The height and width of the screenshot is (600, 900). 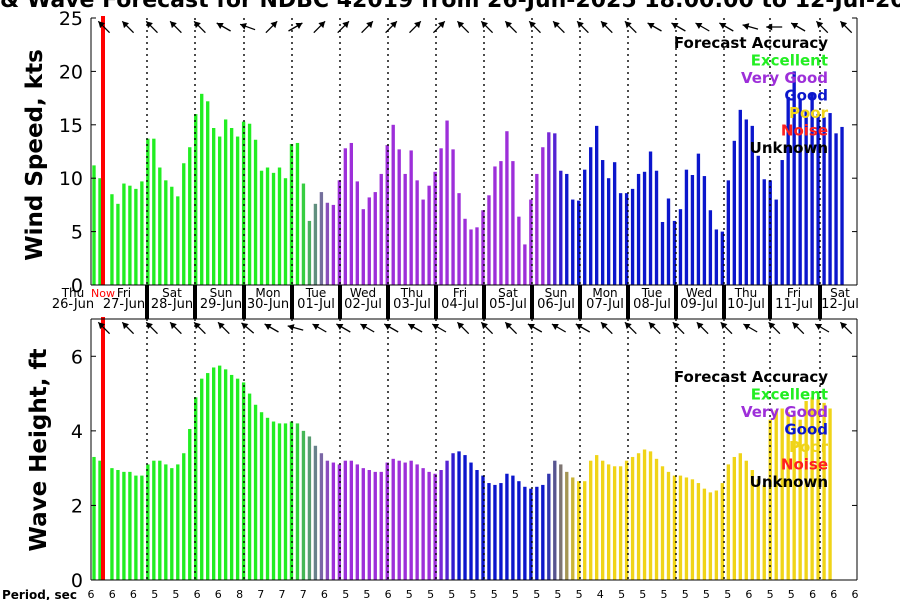 I want to click on y-tick-label: 20, so click(x=71, y=72).